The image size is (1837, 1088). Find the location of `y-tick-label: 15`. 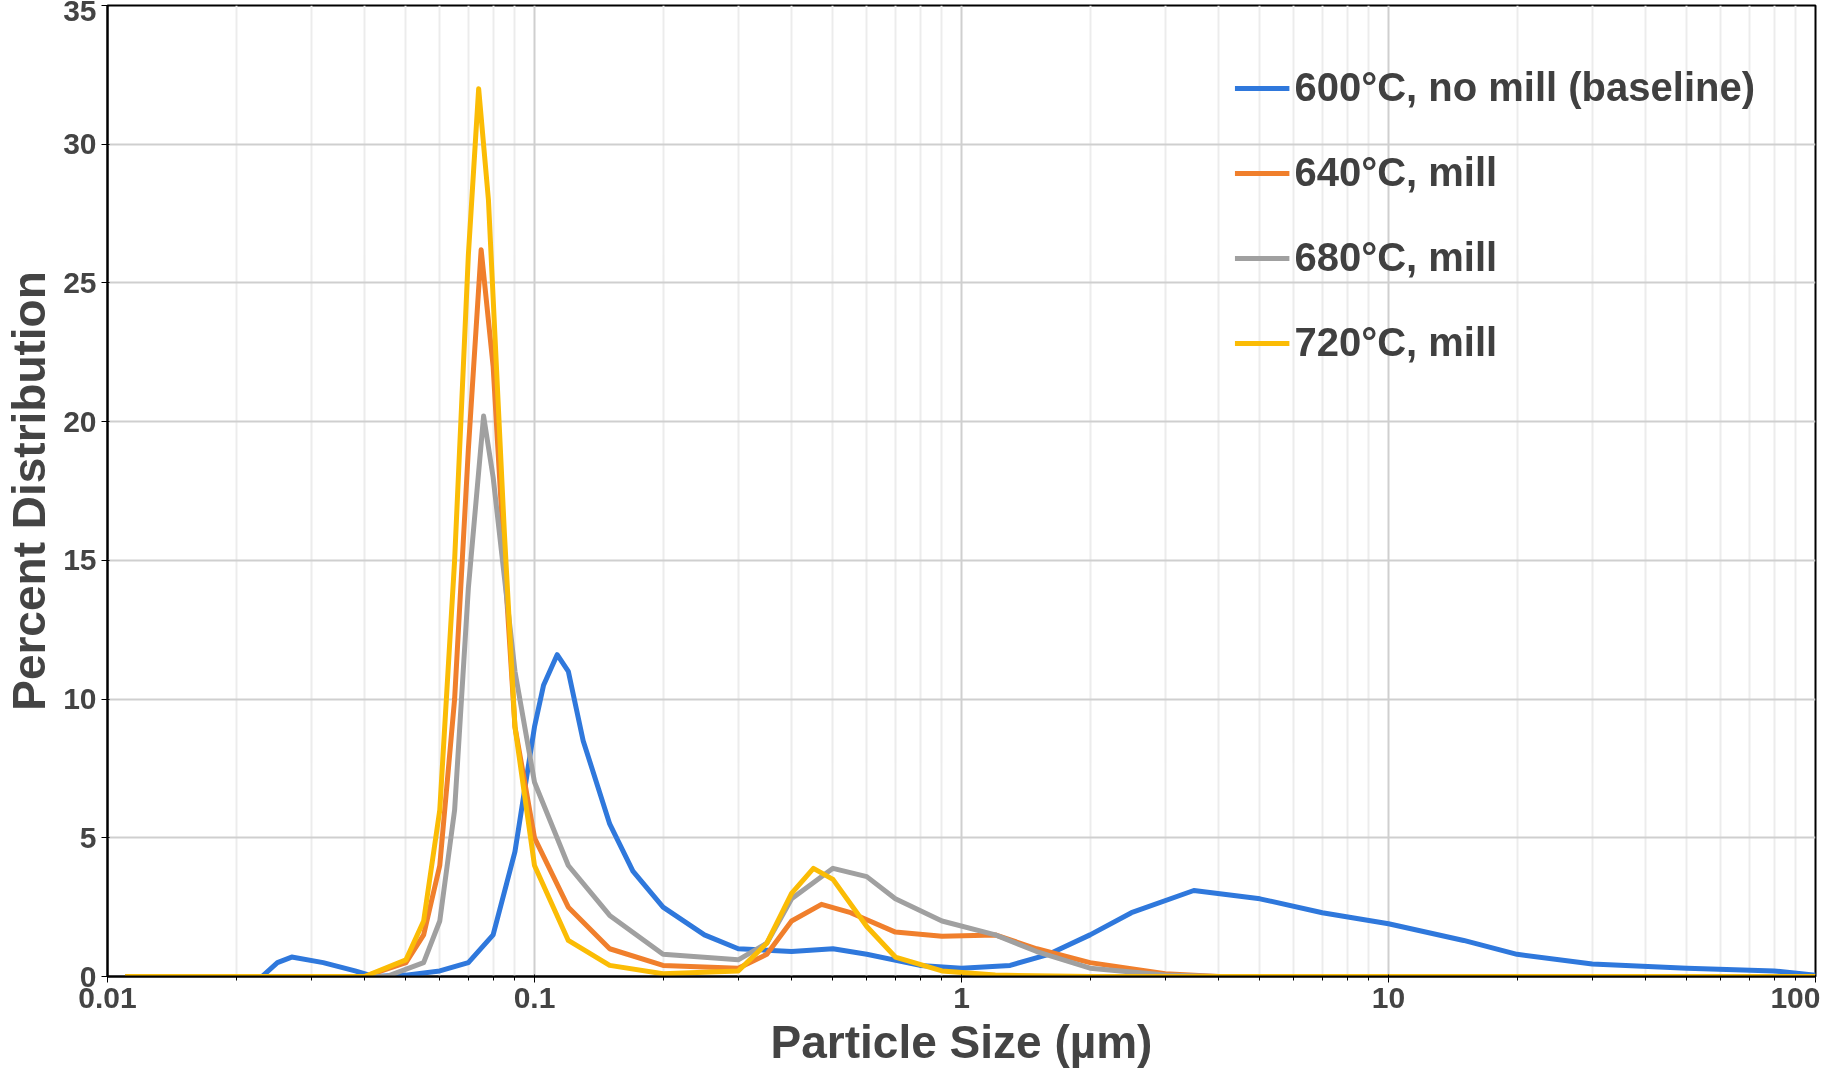

y-tick-label: 15 is located at coordinates (80, 560).